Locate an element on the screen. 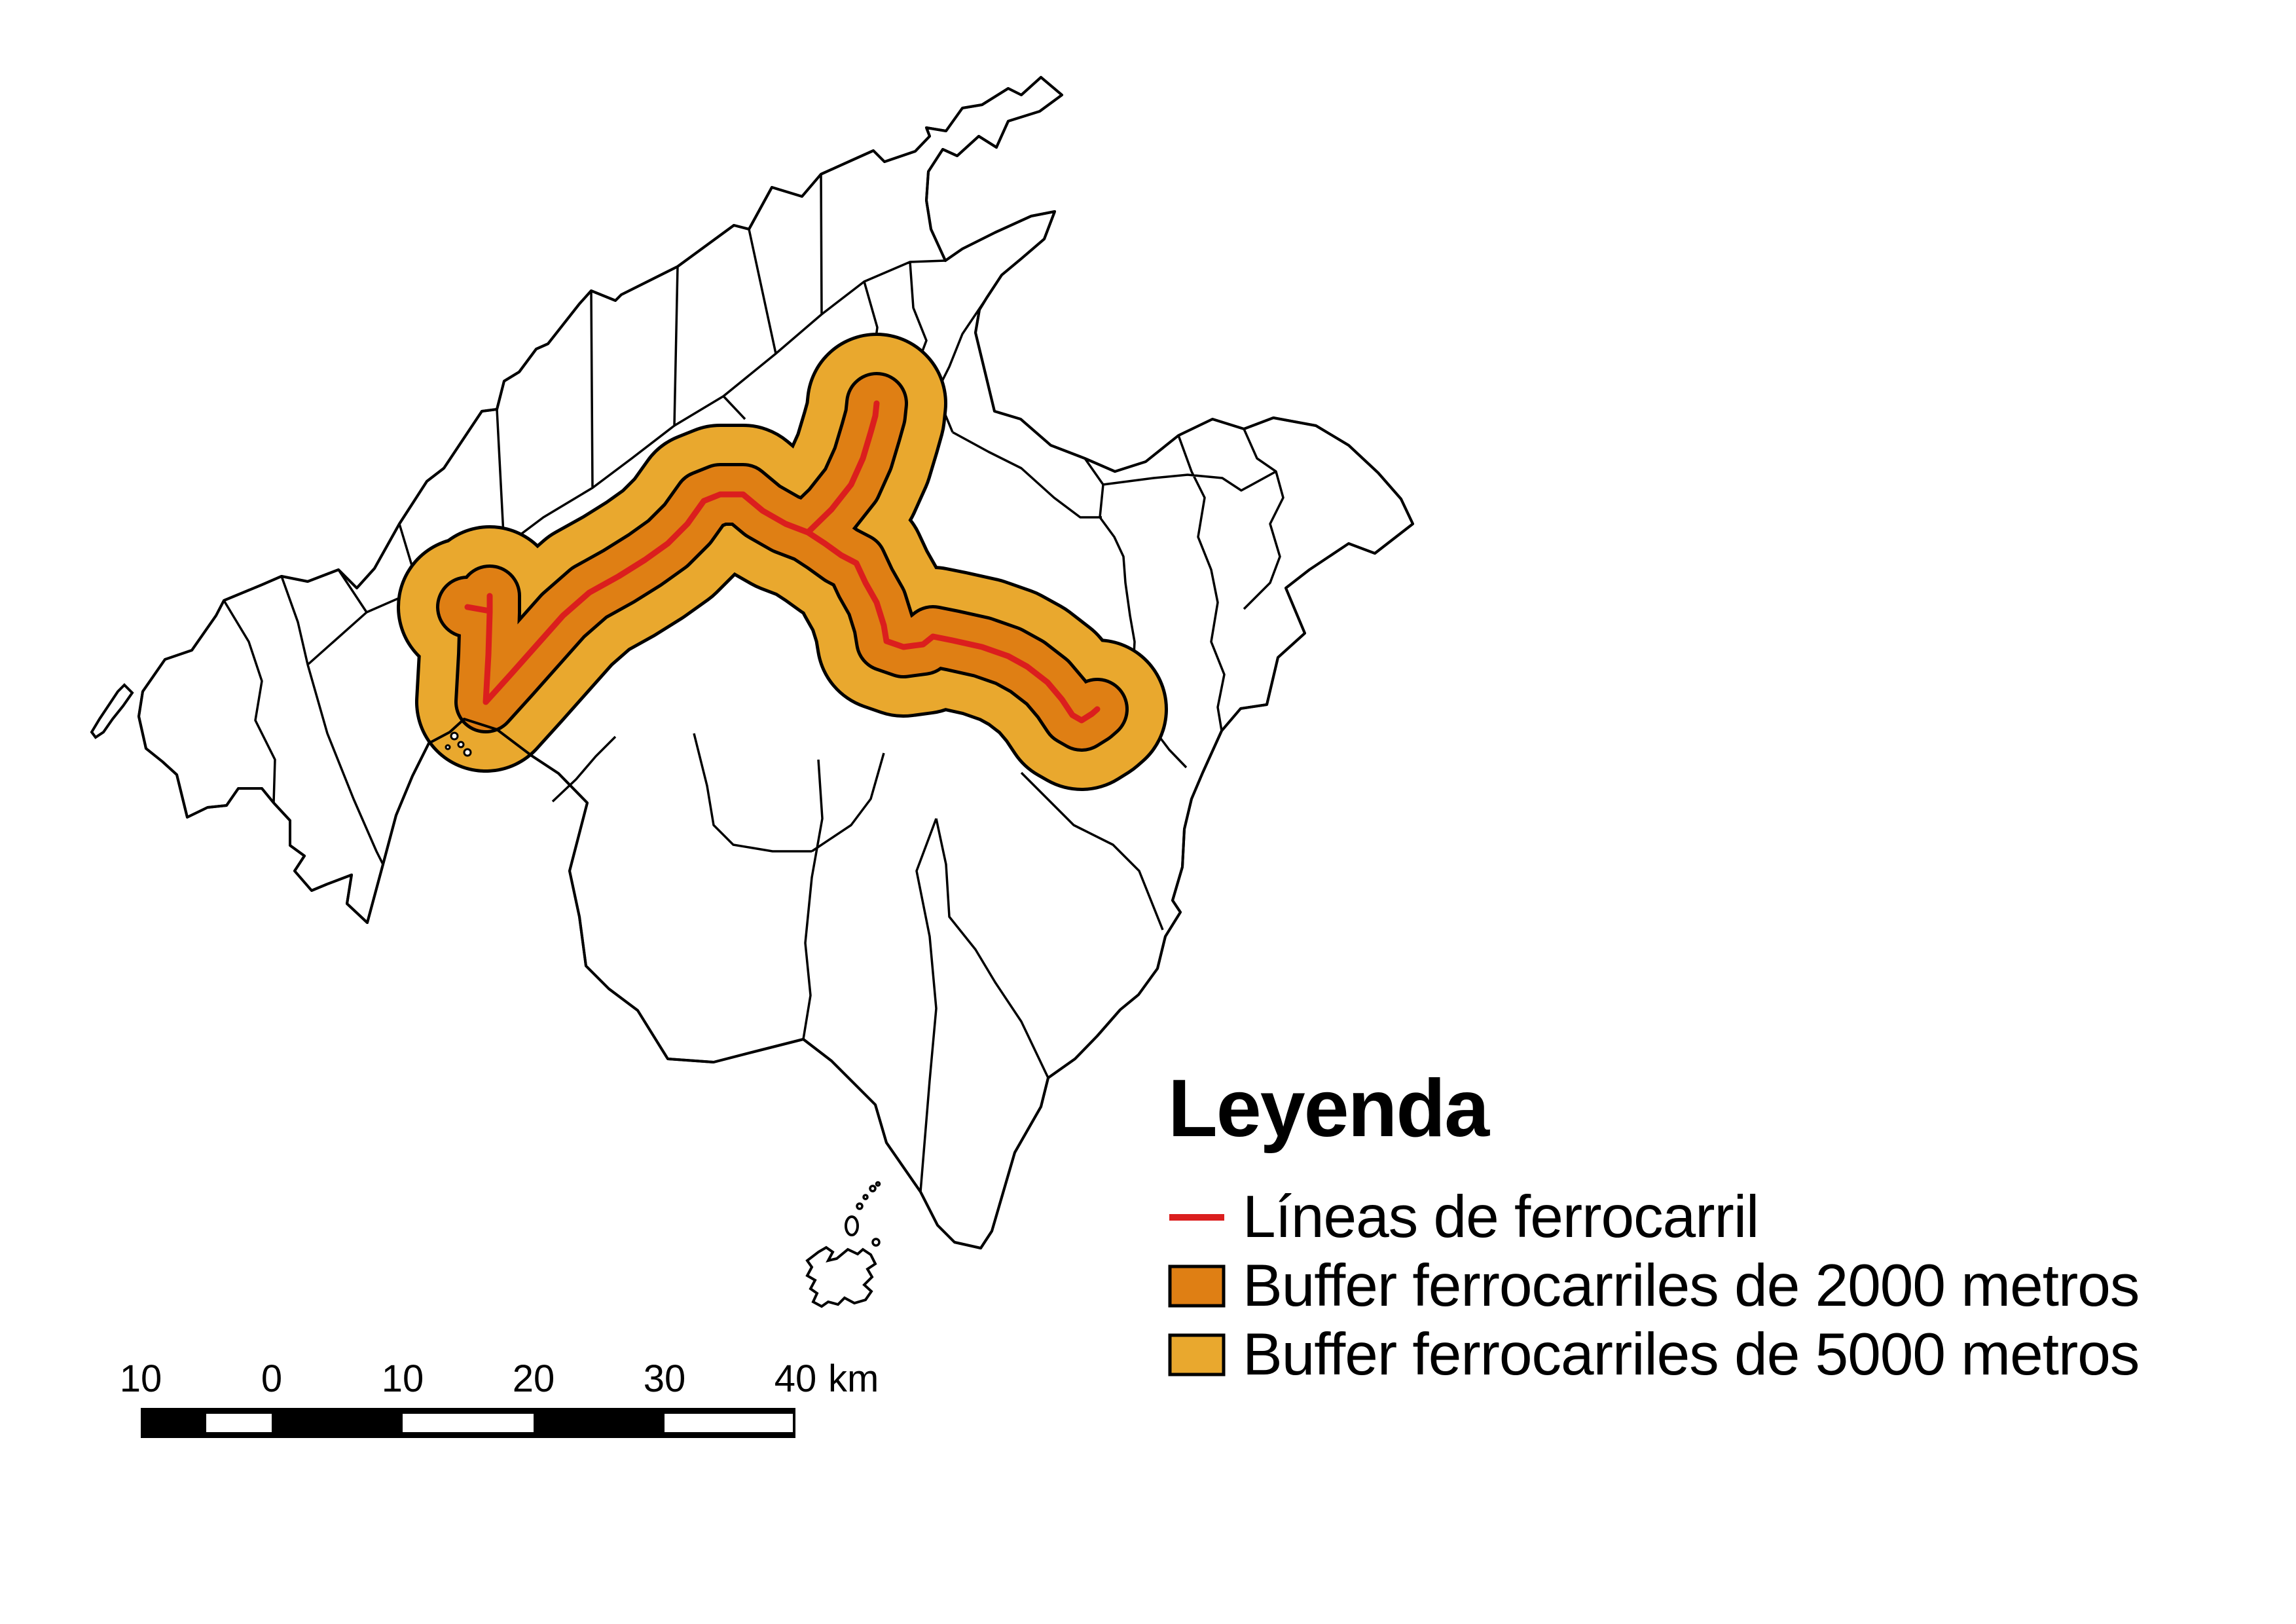 The height and width of the screenshot is (1624, 2296). cabrera-islets is located at coordinates (868, 1214).